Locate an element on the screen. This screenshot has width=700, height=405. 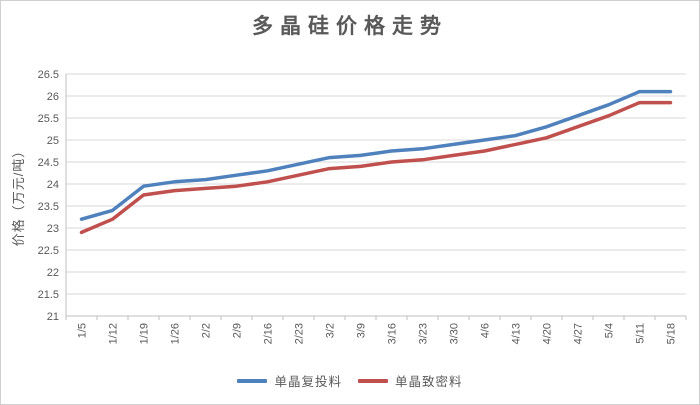
x-tick-label: 1/12 is located at coordinates (114, 333).